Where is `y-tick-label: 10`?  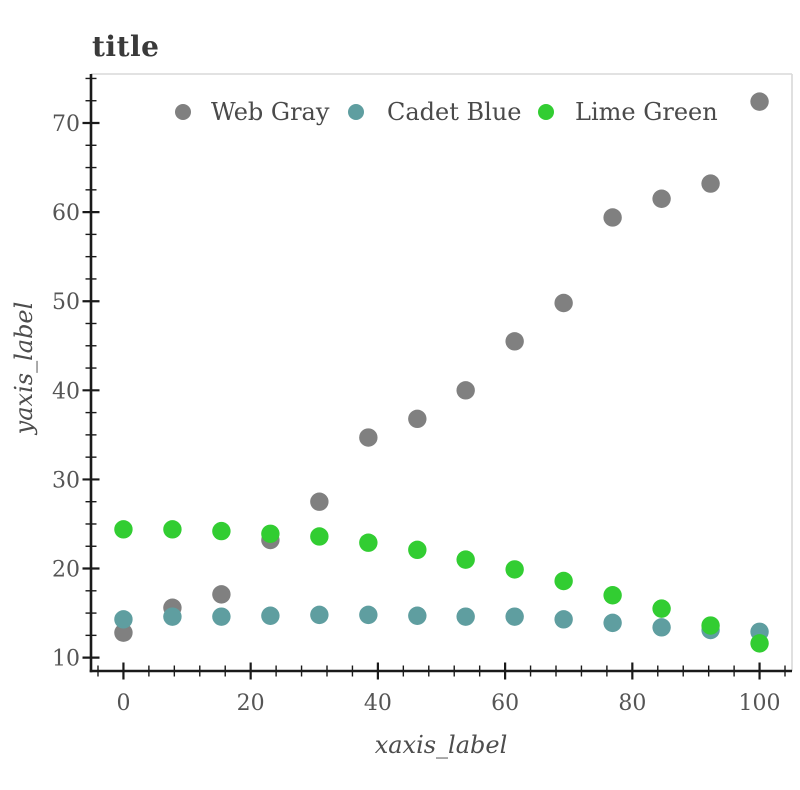
y-tick-label: 10 is located at coordinates (66, 659).